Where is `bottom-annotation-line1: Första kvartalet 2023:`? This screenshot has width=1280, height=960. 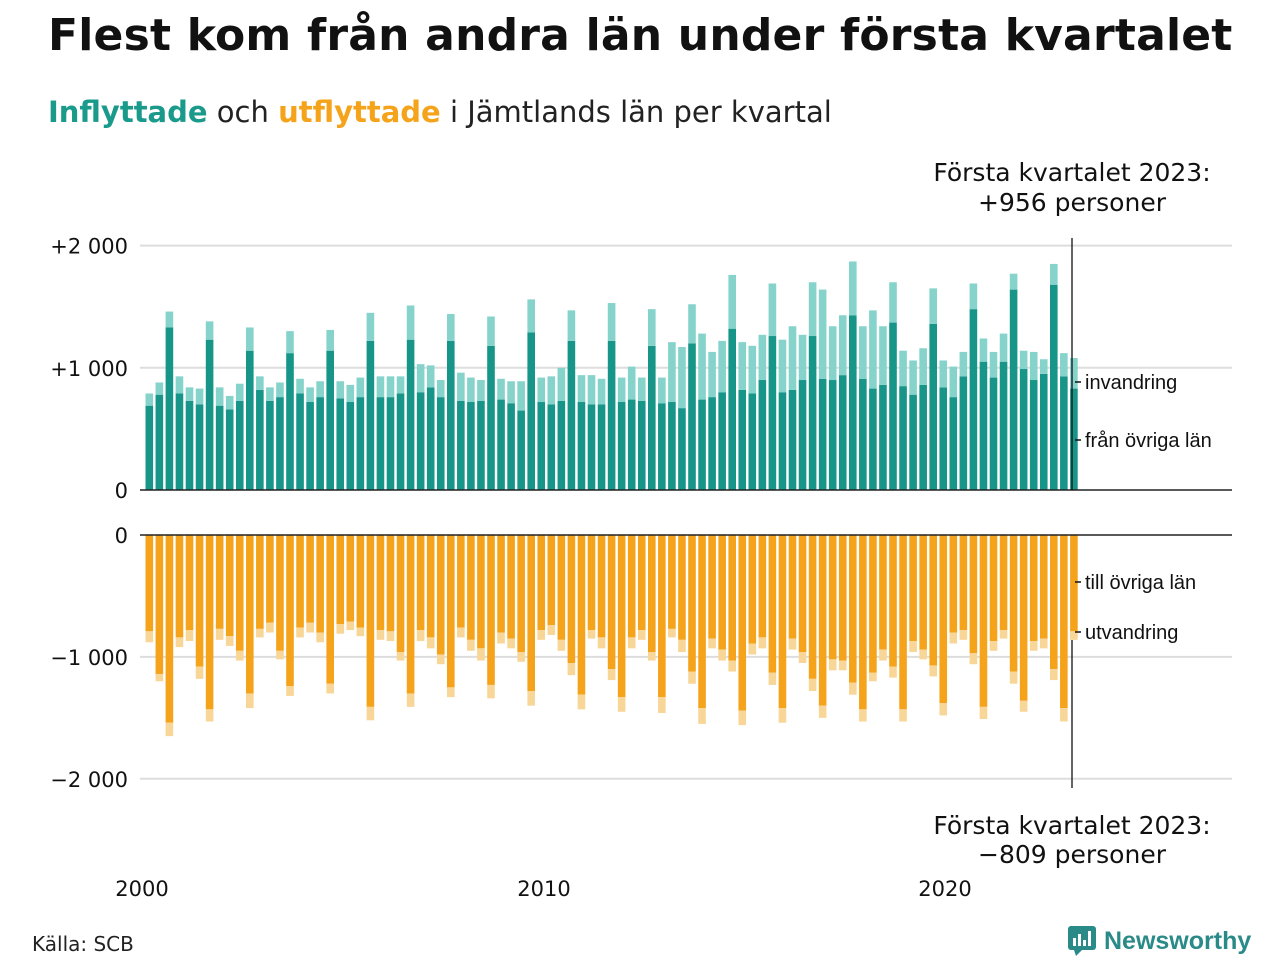 bottom-annotation-line1: Första kvartalet 2023: is located at coordinates (1071, 825).